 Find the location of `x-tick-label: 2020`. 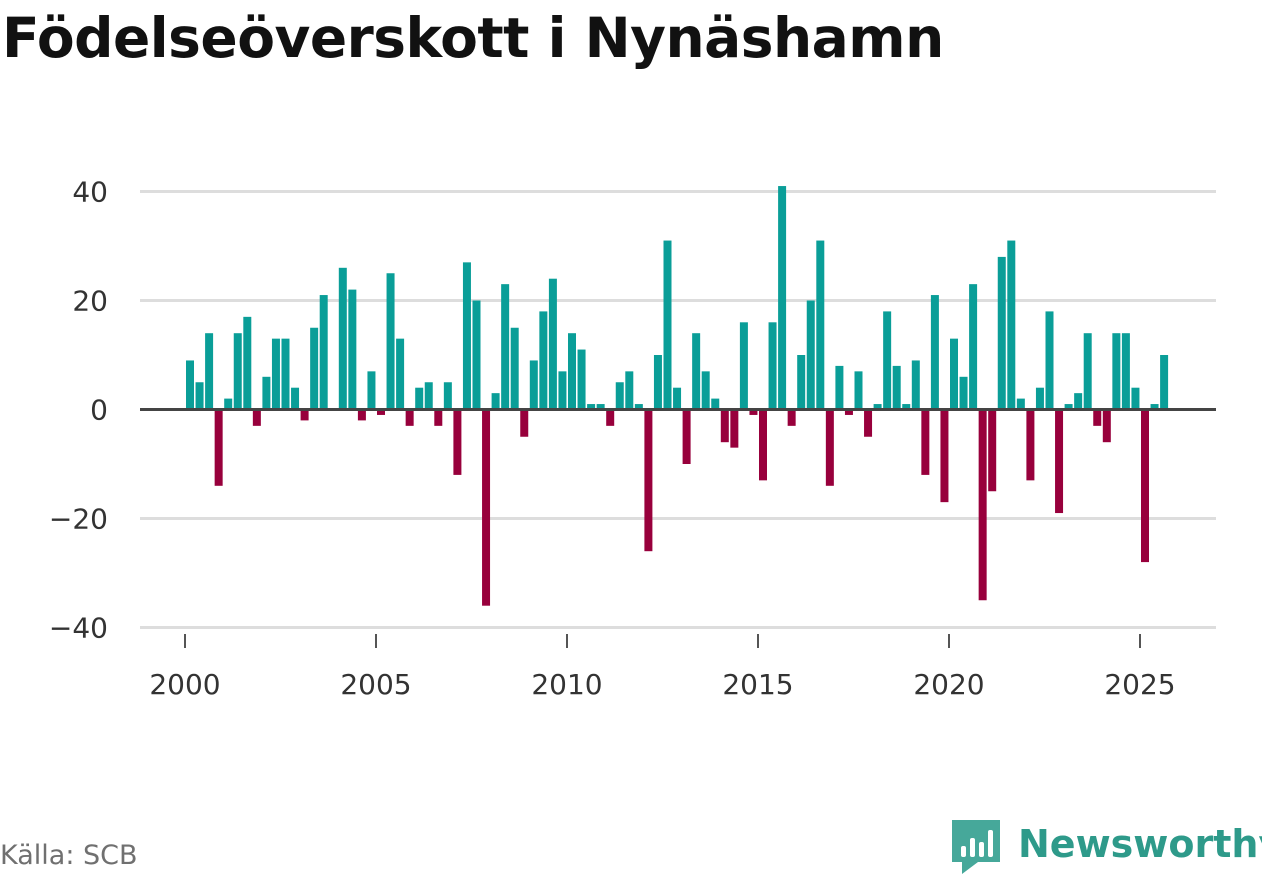

x-tick-label: 2020 is located at coordinates (948, 684).